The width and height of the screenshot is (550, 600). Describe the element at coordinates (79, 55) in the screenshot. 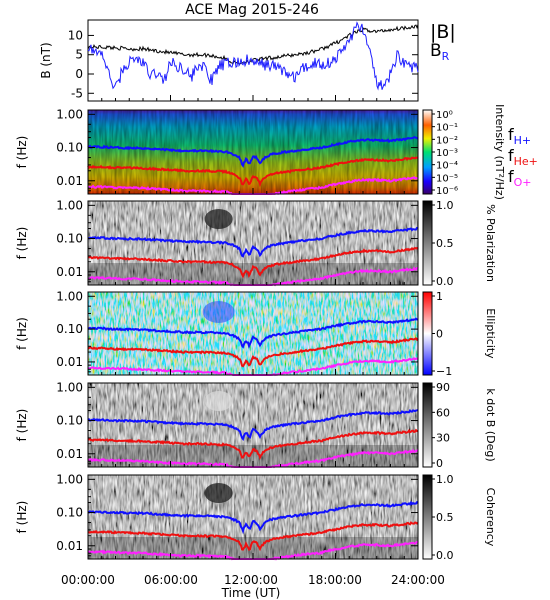

I see `y-tick-label: 5` at that location.